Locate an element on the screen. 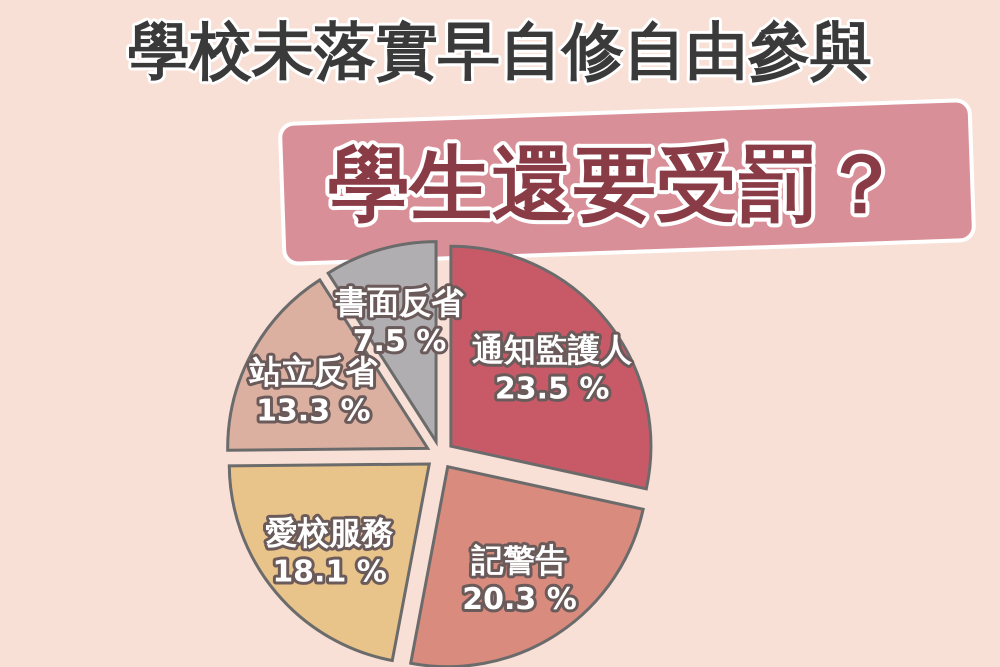 The width and height of the screenshot is (1000, 667). data-label: 13.3 % is located at coordinates (313, 411).